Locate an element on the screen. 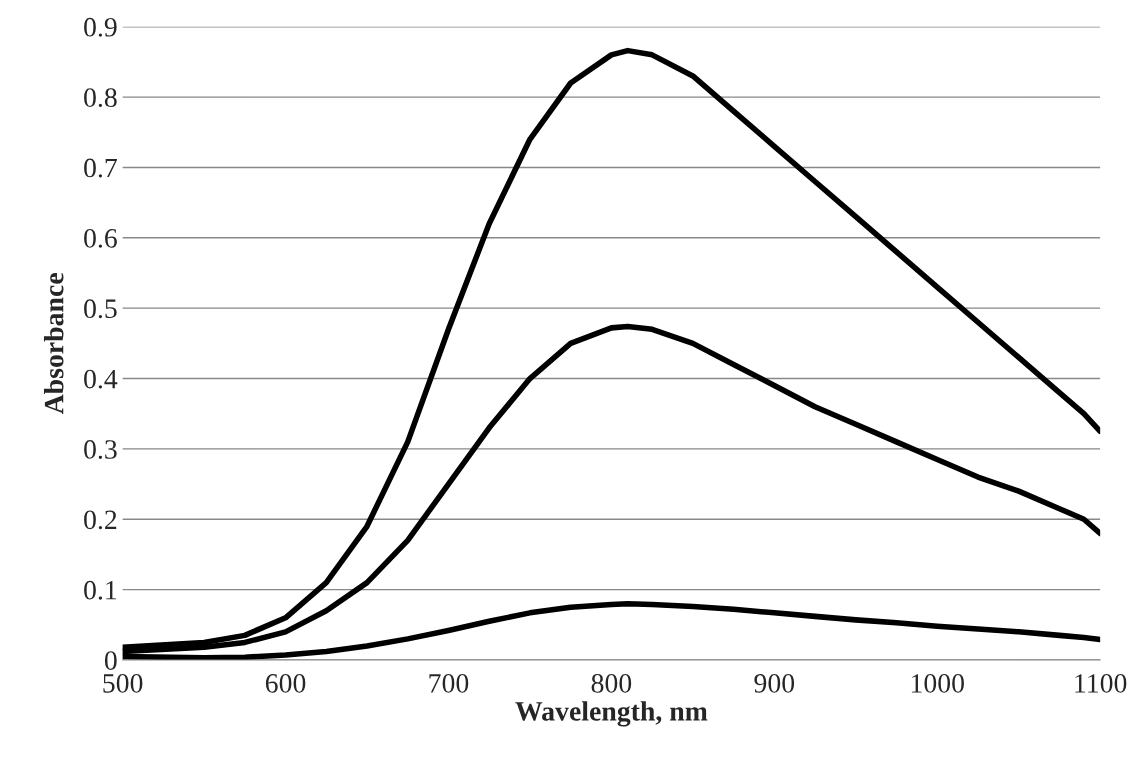 The width and height of the screenshot is (1146, 763). y-tick-label: 0.6 is located at coordinates (100, 238).